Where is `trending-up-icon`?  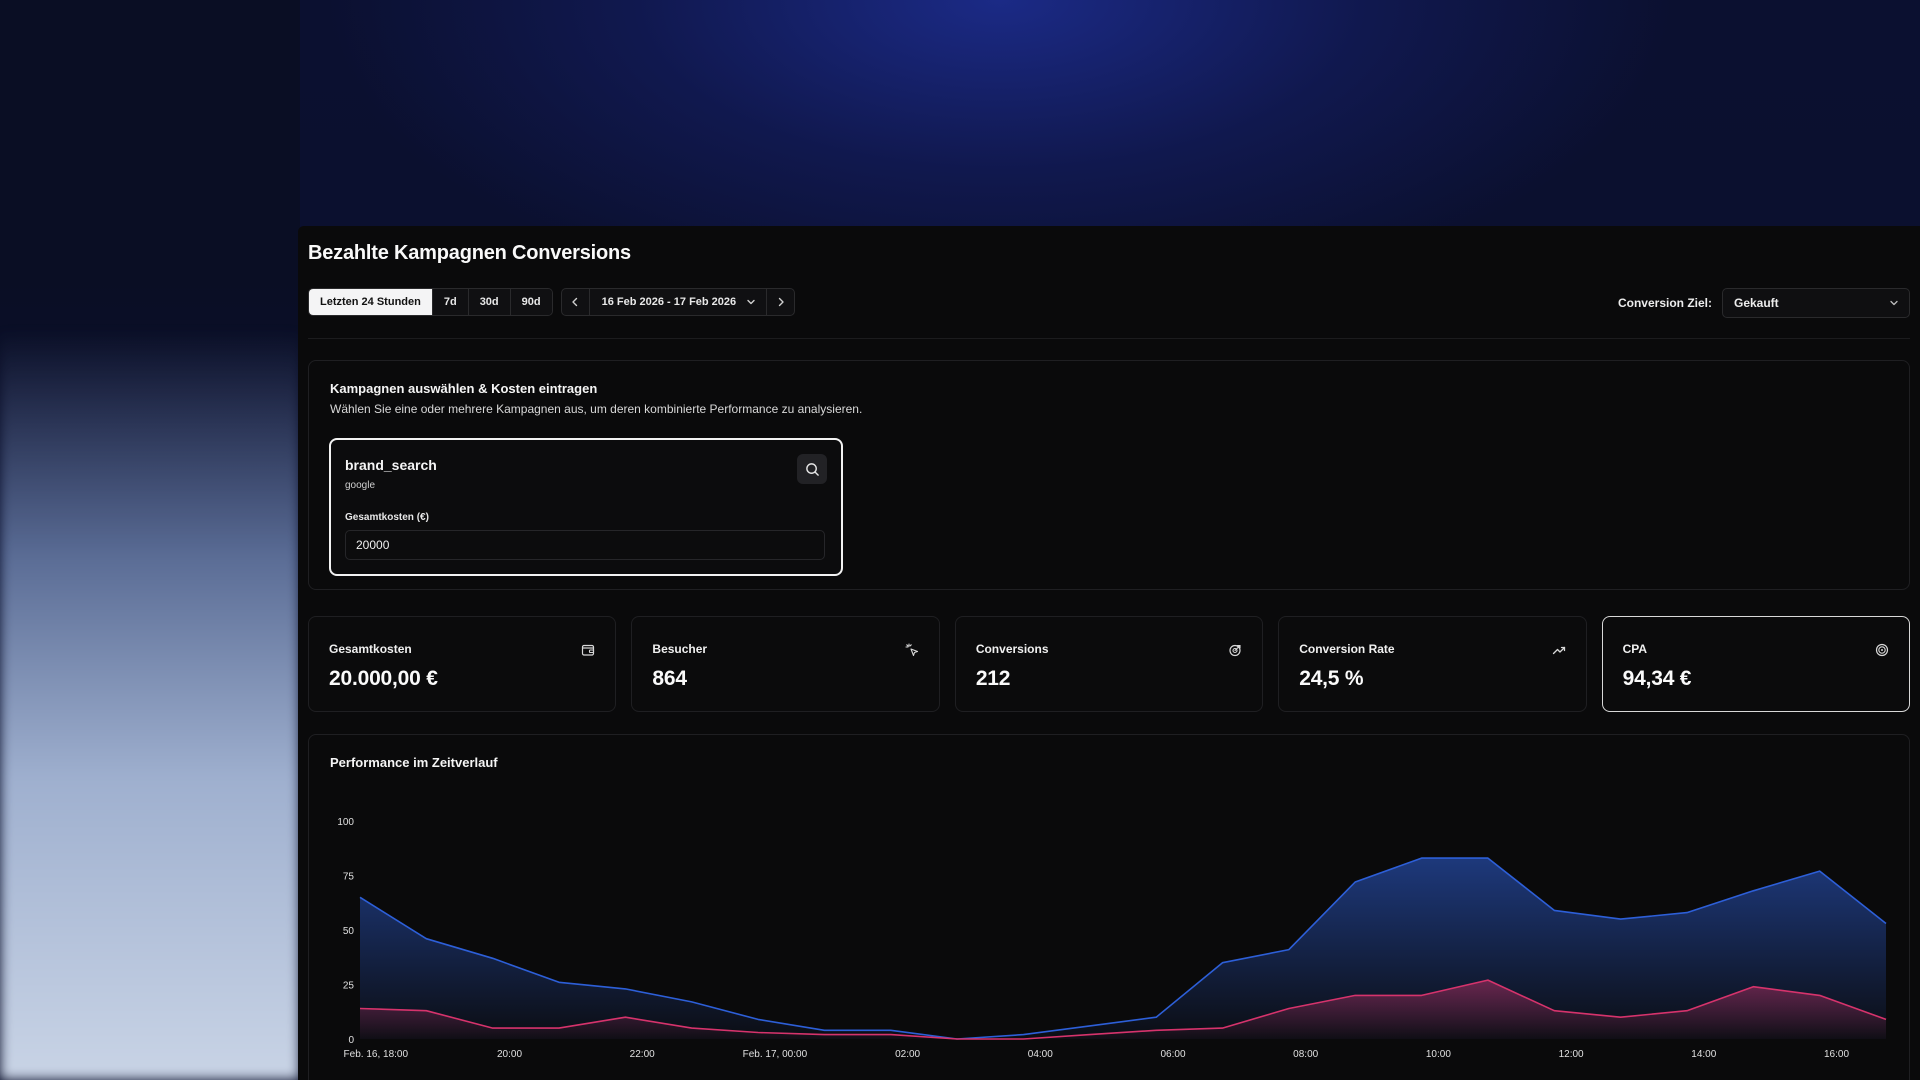 trending-up-icon is located at coordinates (1558, 650).